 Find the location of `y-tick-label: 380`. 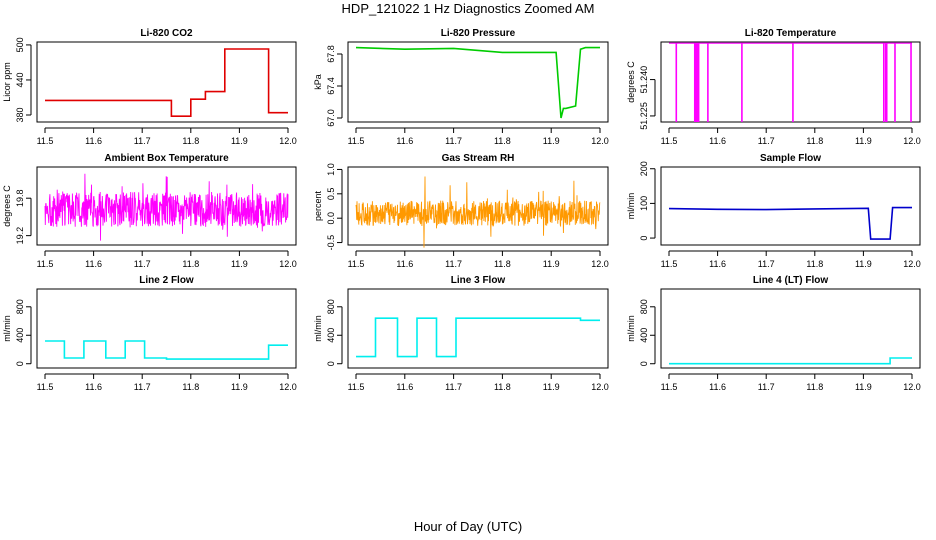

y-tick-label: 380 is located at coordinates (20, 114).